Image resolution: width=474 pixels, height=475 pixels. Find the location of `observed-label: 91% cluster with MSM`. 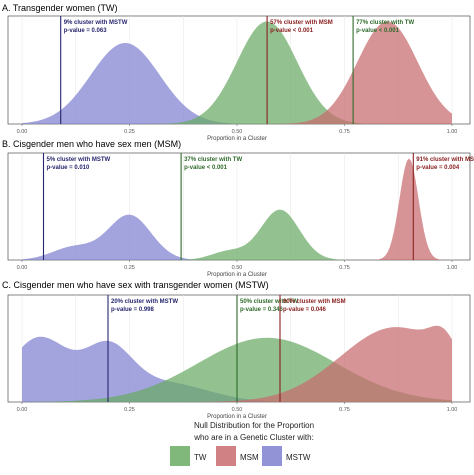

observed-label: 91% cluster with MSM is located at coordinates (445, 160).